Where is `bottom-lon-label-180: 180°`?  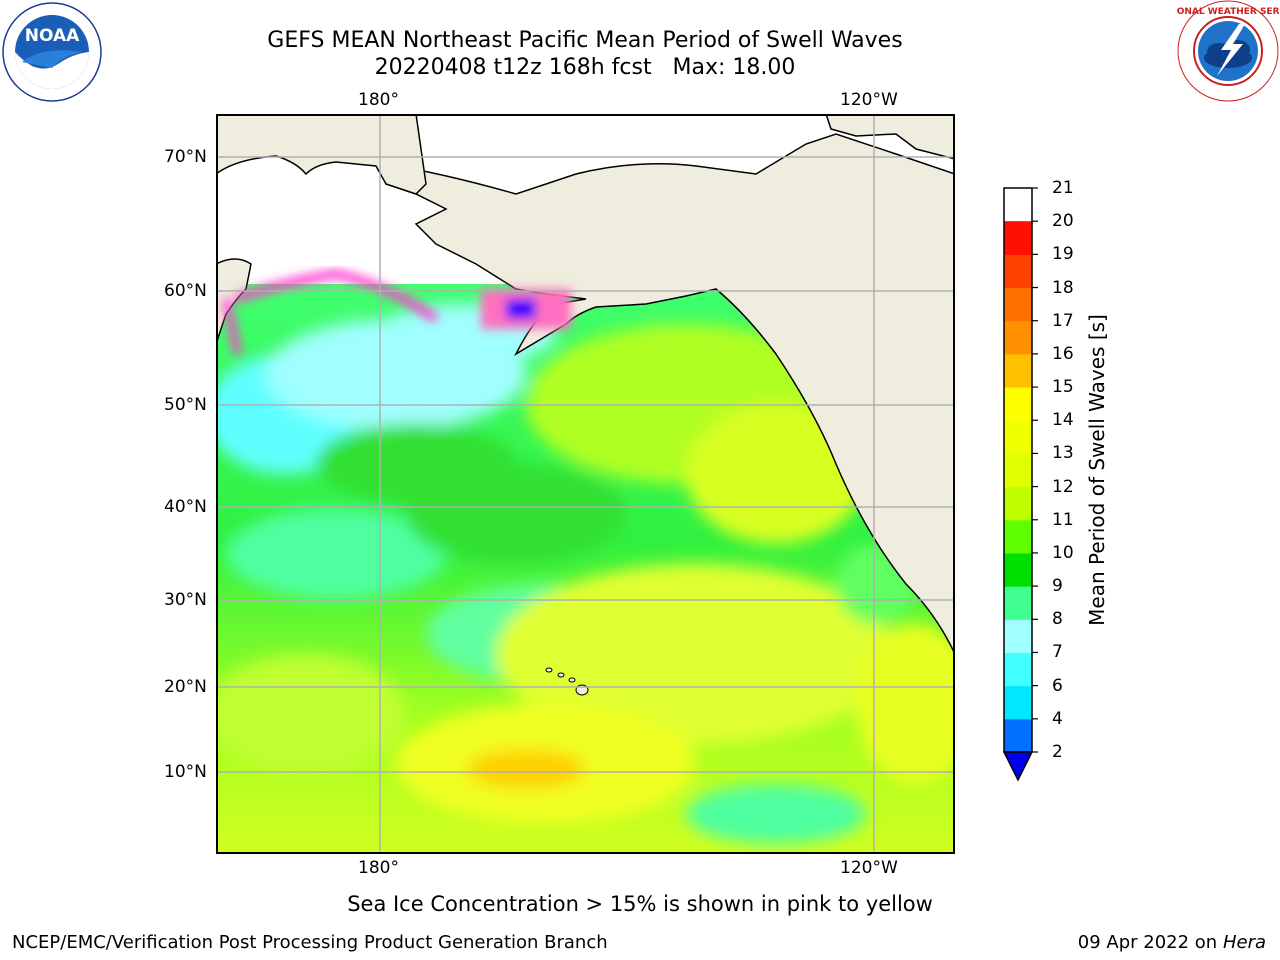
bottom-lon-label-180: 180° is located at coordinates (378, 868).